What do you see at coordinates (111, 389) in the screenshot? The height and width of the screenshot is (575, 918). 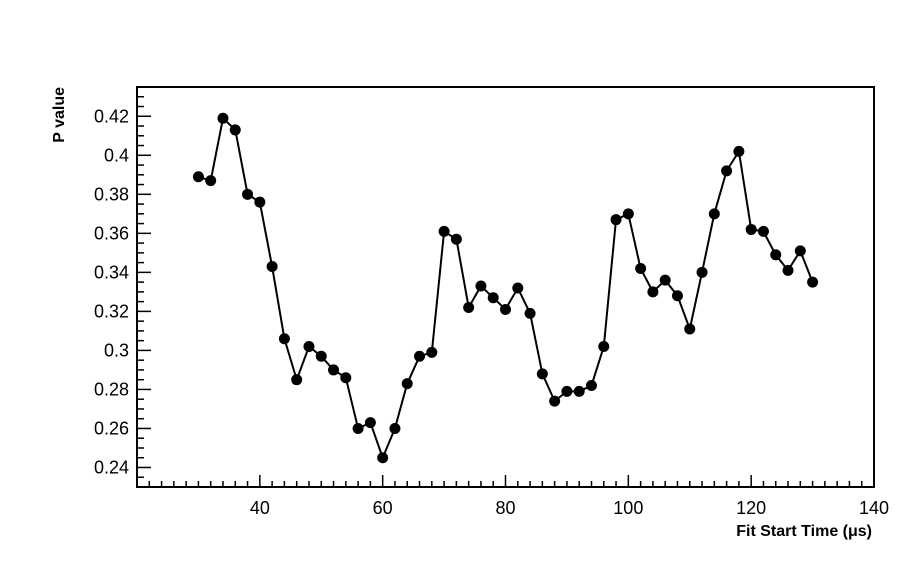 I see `y-tick-label: 0.28` at bounding box center [111, 389].